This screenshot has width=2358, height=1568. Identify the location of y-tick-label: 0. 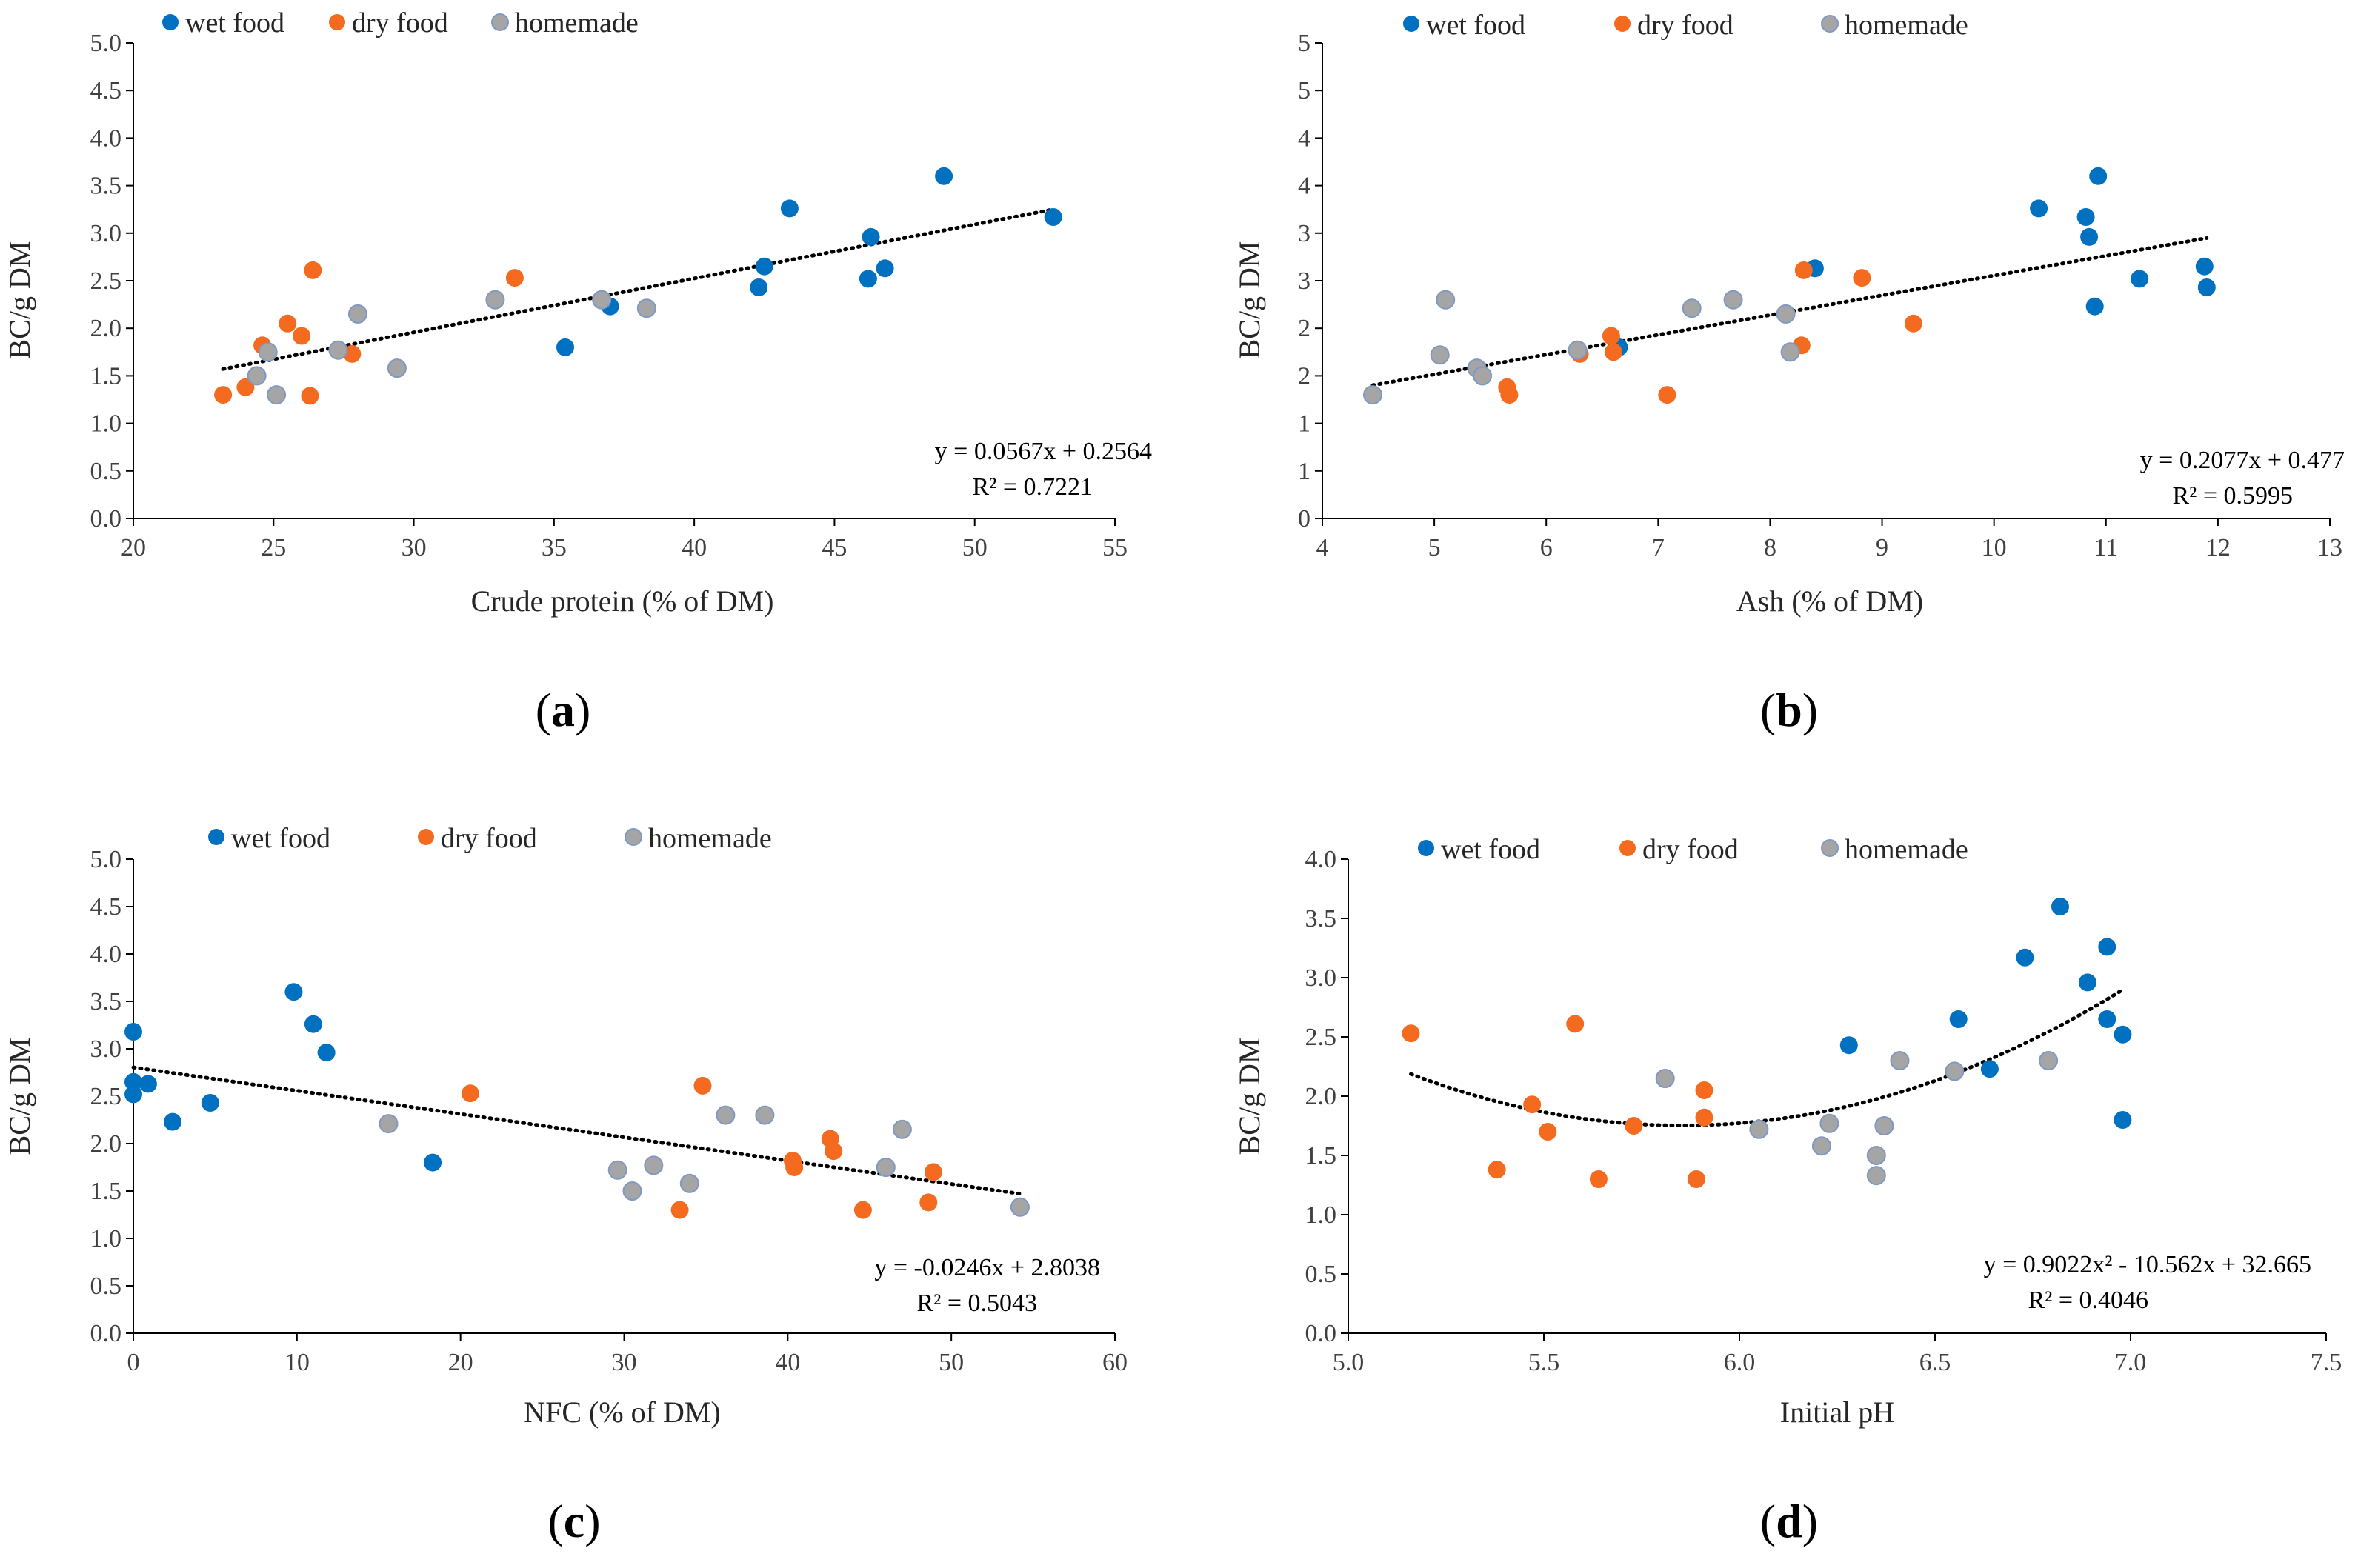
(1304, 519).